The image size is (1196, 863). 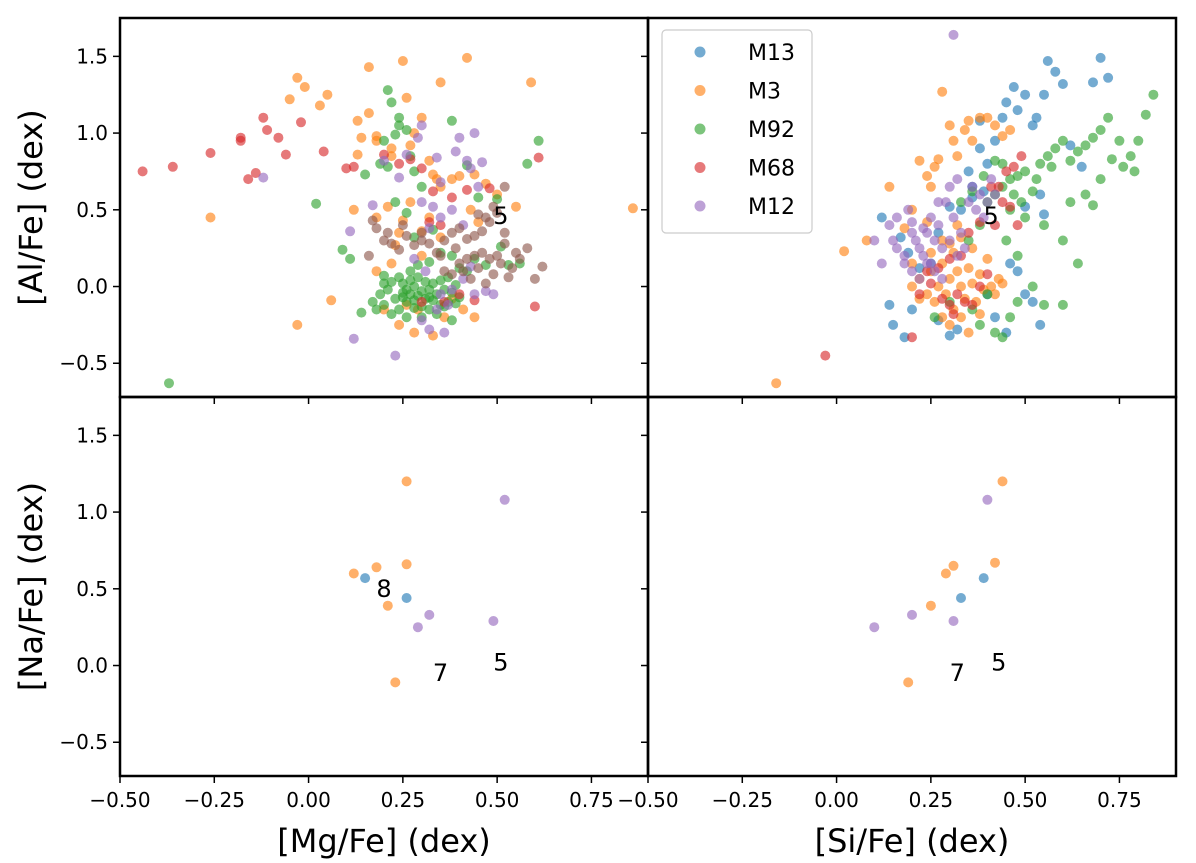 I want to click on legend-label-m68: M68, so click(x=771, y=169).